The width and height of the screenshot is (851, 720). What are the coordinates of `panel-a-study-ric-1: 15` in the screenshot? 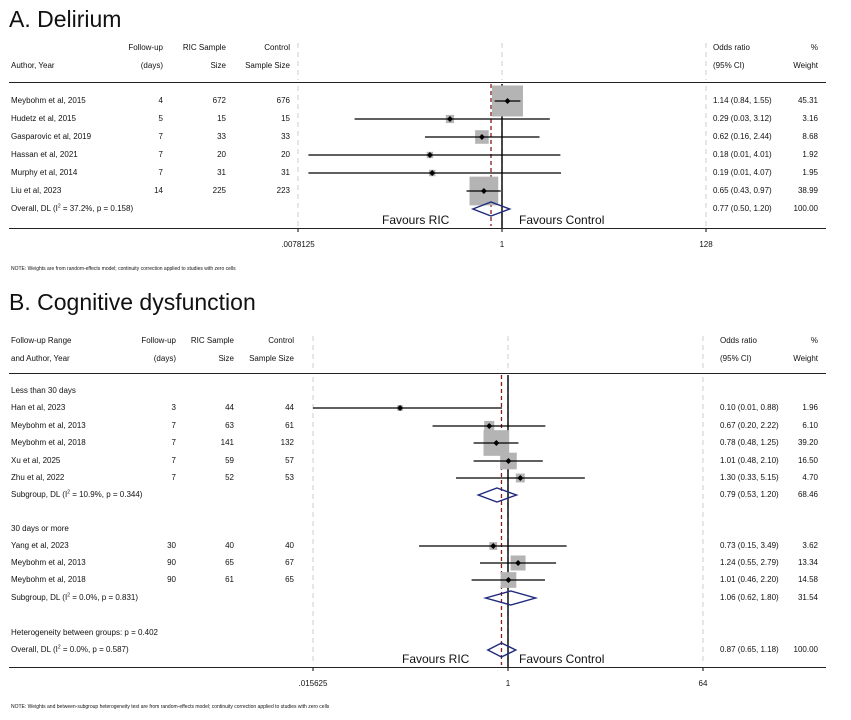 It's located at (221, 118).